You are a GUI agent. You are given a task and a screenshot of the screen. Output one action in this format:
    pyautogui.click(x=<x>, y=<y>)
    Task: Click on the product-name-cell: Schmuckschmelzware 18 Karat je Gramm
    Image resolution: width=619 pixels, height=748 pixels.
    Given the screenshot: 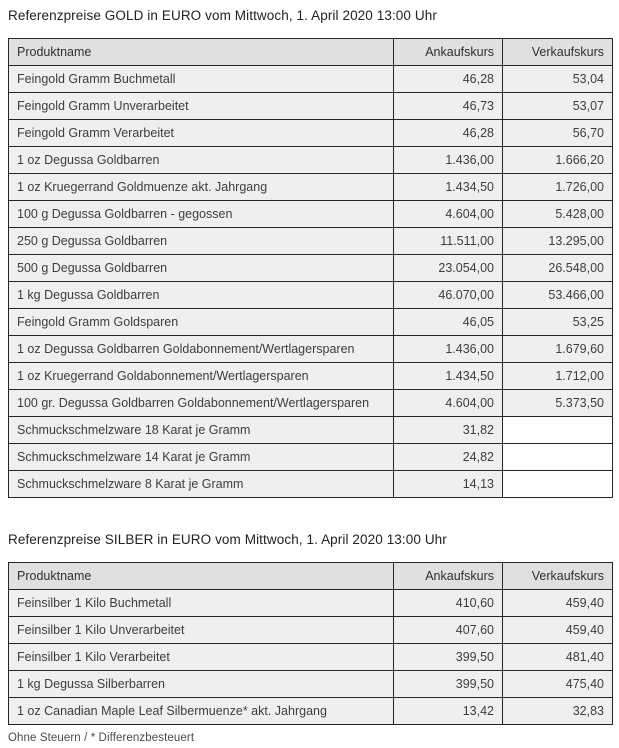 What is the action you would take?
    pyautogui.click(x=201, y=430)
    